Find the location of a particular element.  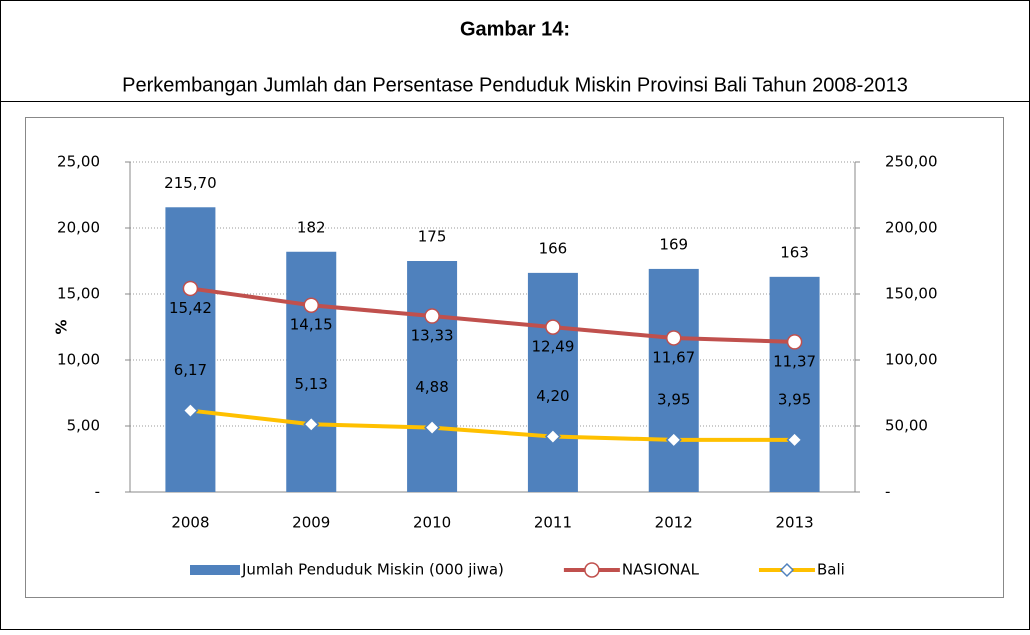

y-axis-label: % is located at coordinates (62, 326).